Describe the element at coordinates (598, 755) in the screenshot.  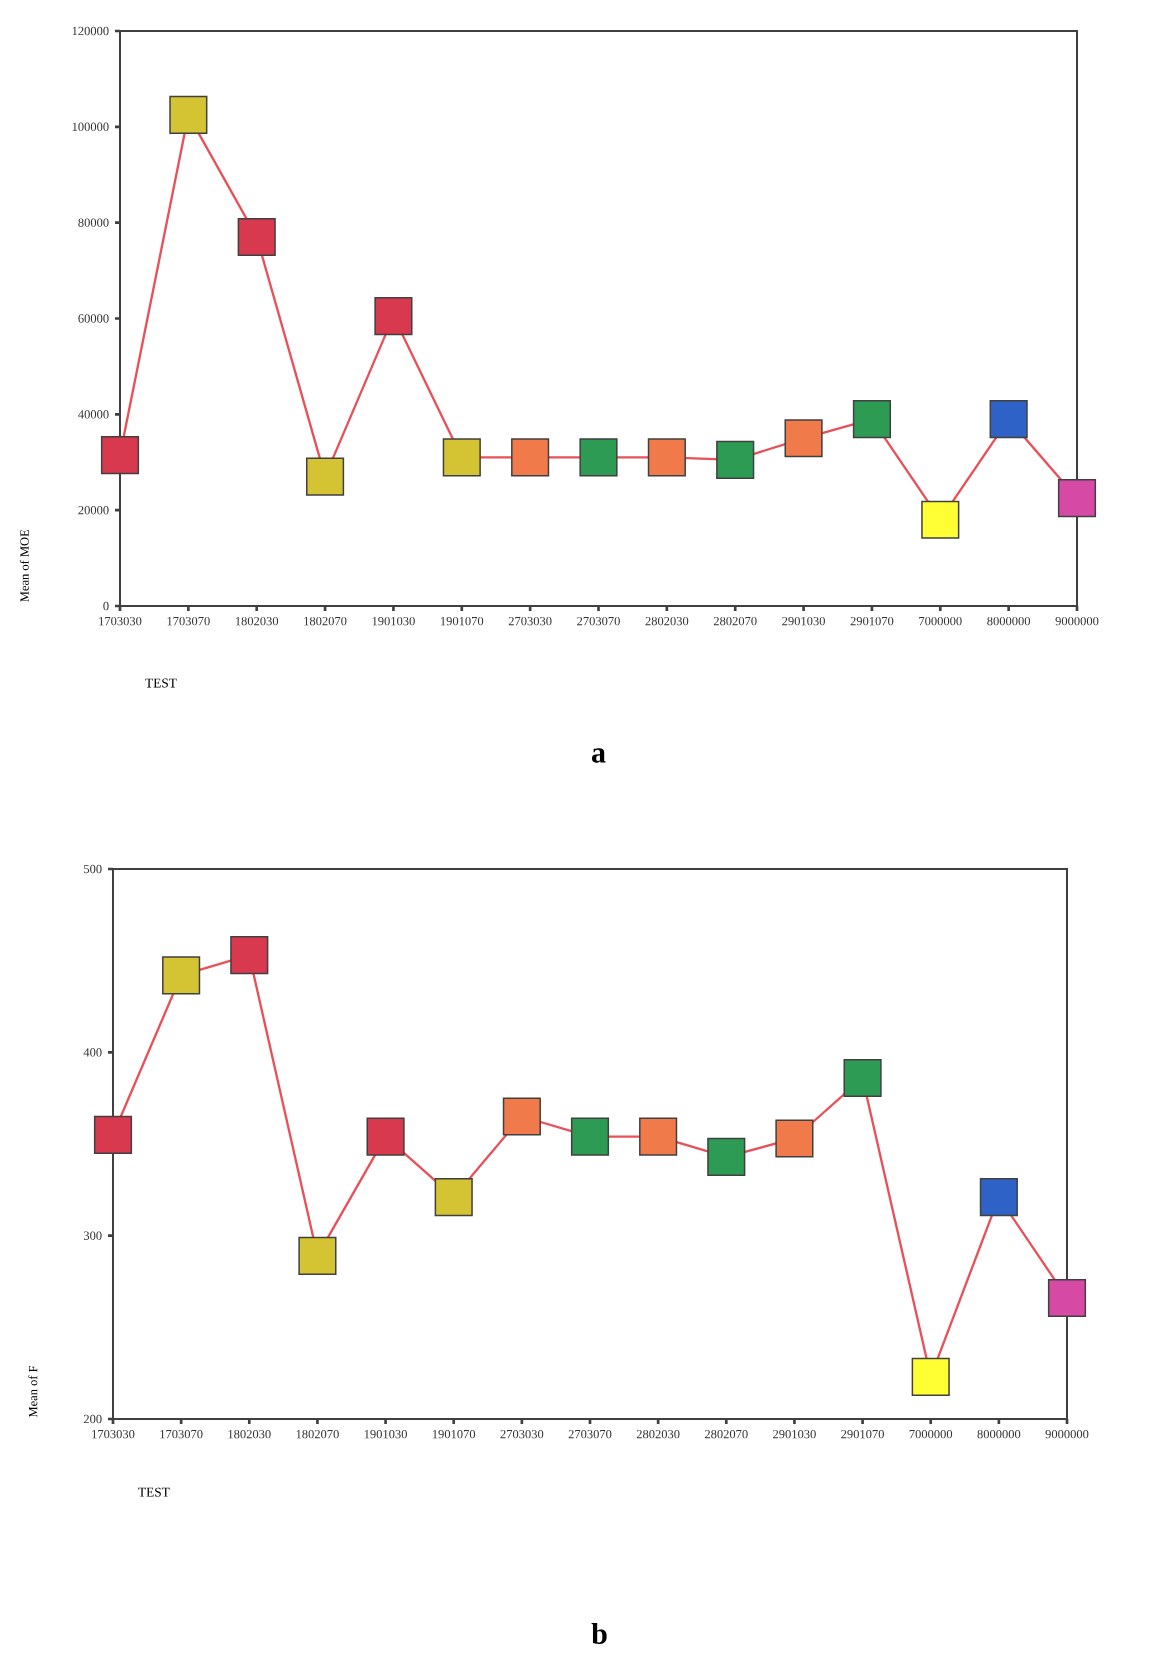
I see `text: a` at that location.